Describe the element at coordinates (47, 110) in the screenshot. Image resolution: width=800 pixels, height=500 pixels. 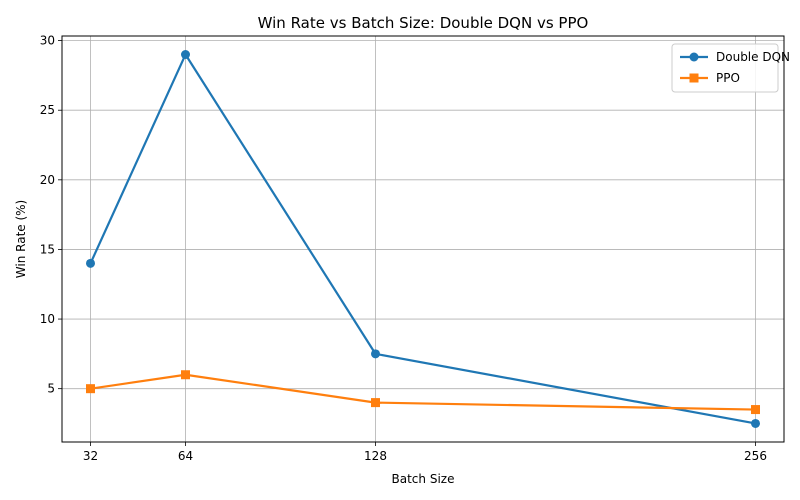
I see `y-tick-label: 25` at that location.